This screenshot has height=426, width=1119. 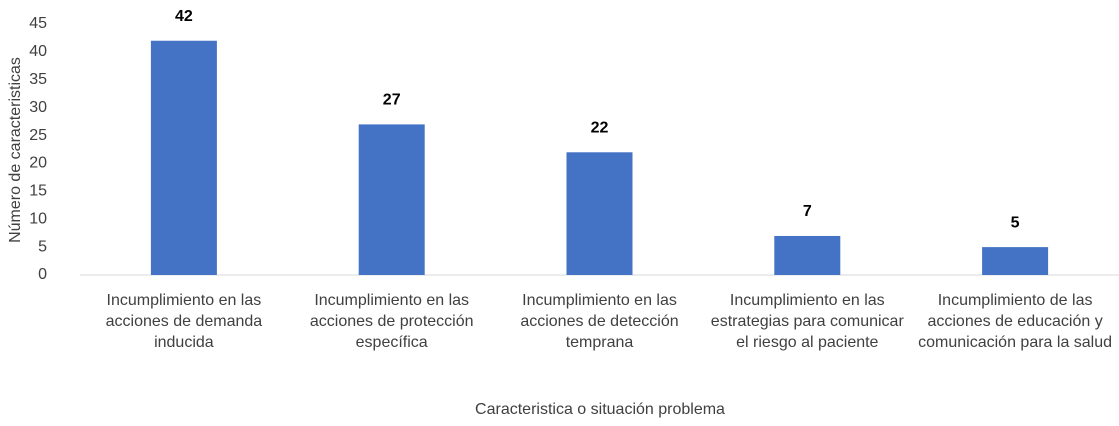 What do you see at coordinates (38, 23) in the screenshot?
I see `y-tick-label: 45` at bounding box center [38, 23].